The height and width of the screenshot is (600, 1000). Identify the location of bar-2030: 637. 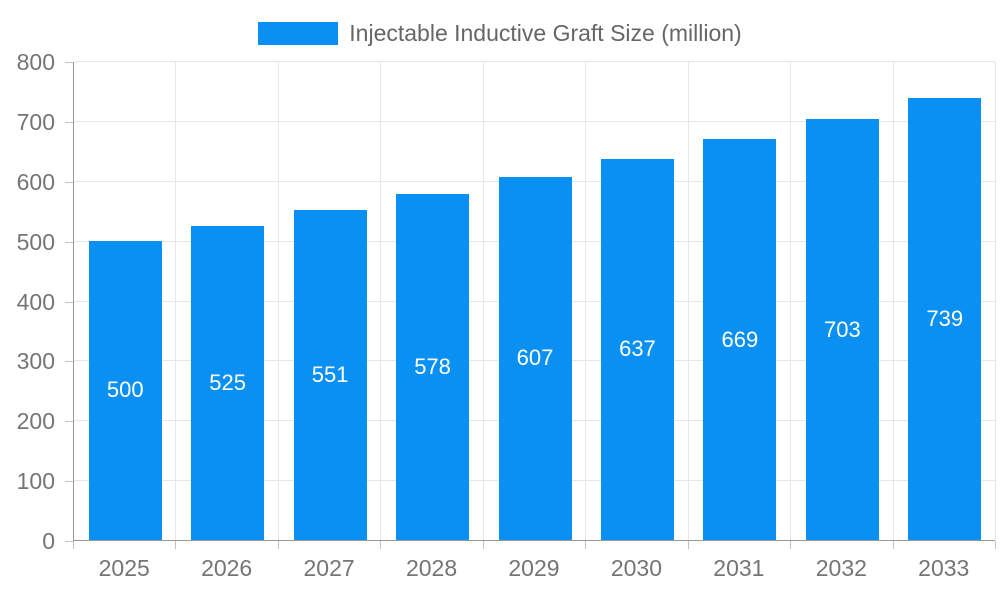
(637, 349).